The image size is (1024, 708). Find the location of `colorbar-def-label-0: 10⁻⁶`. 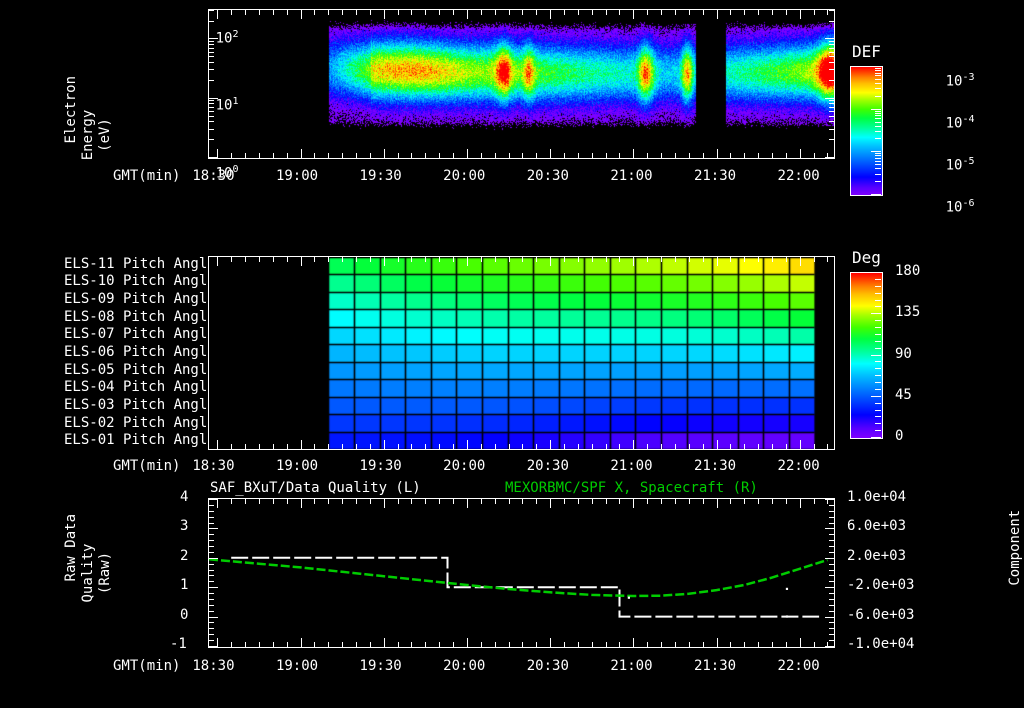

colorbar-def-label-0: 10⁻⁶ is located at coordinates (960, 207).